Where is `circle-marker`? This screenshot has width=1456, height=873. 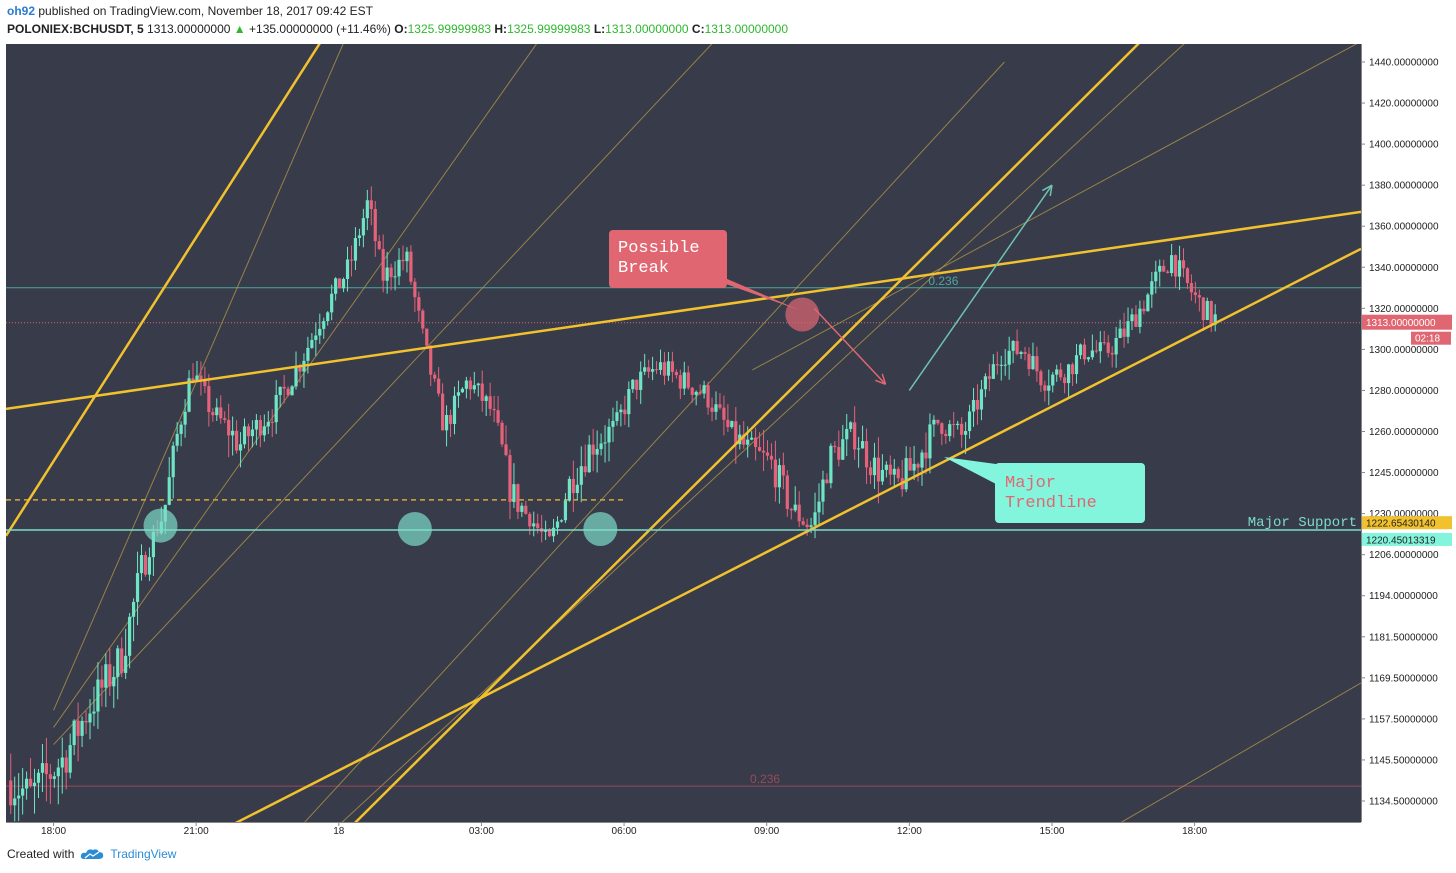 circle-marker is located at coordinates (802, 314).